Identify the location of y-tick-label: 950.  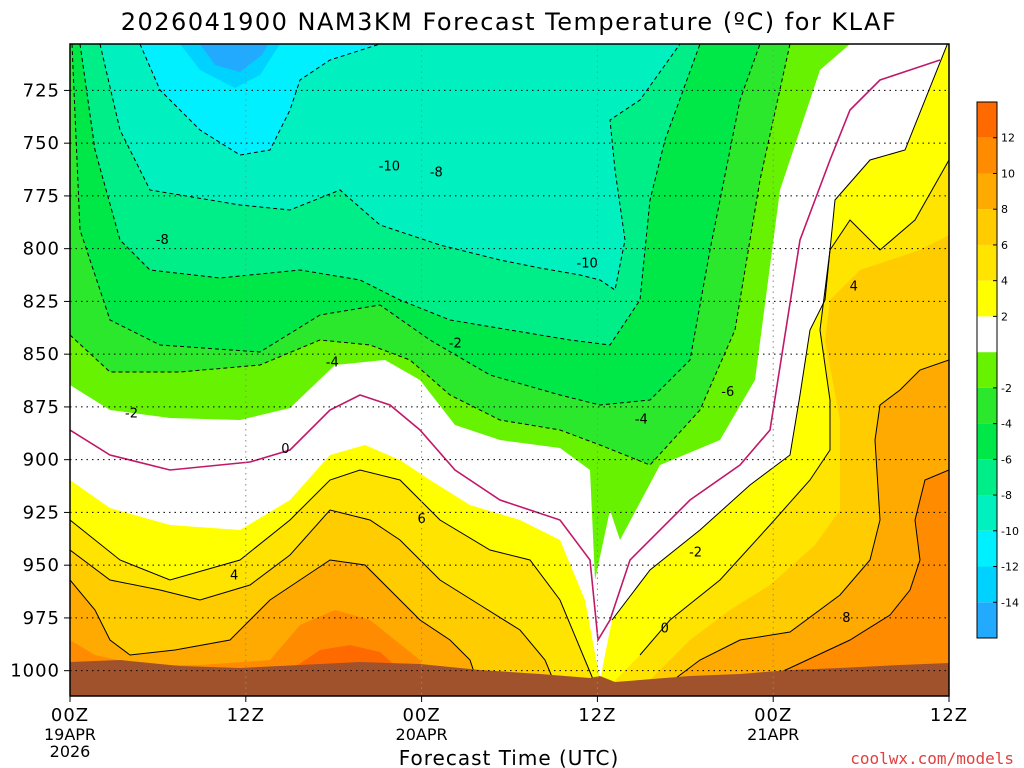
(41, 565).